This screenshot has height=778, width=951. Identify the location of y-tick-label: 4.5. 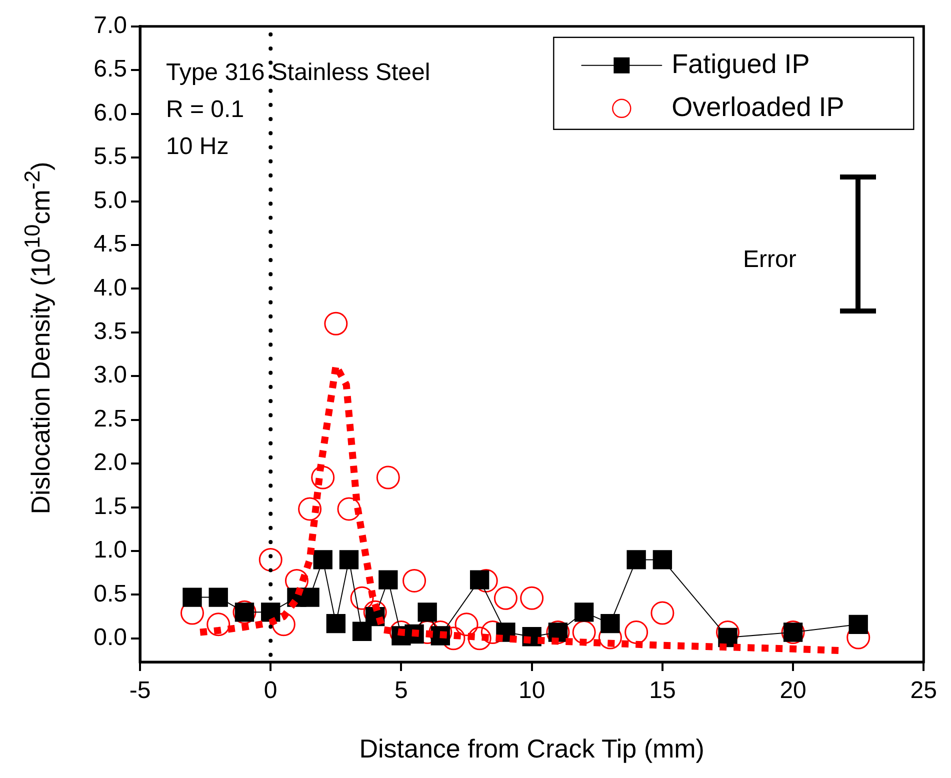
(110, 244).